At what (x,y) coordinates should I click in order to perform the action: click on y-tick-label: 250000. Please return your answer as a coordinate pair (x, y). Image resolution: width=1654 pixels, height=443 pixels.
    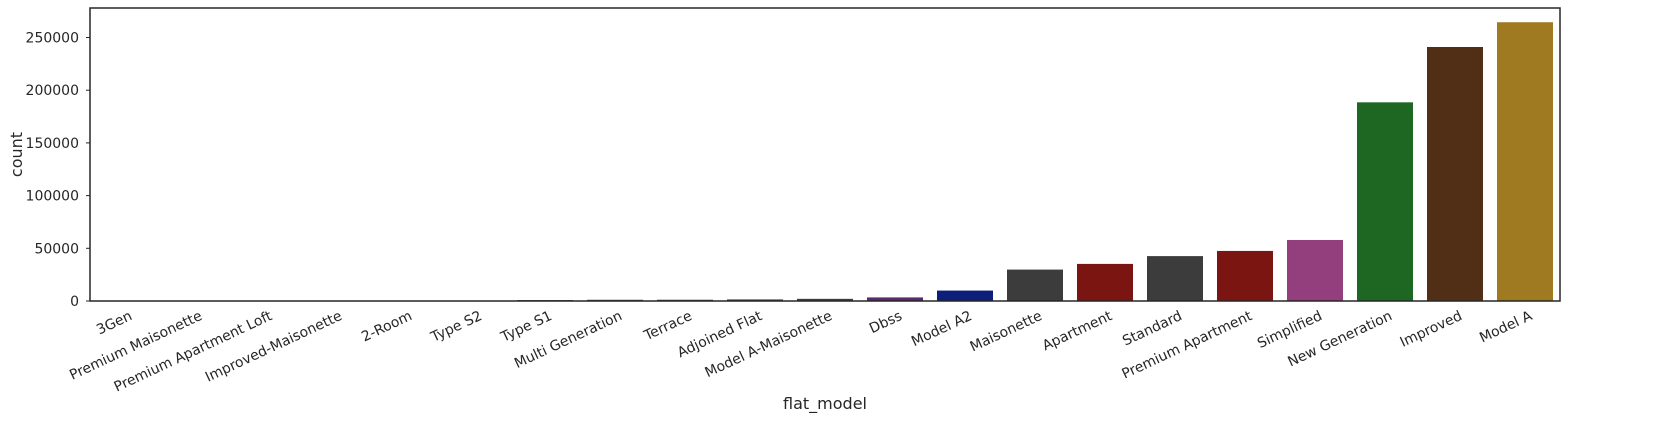
    Looking at the image, I should click on (52, 39).